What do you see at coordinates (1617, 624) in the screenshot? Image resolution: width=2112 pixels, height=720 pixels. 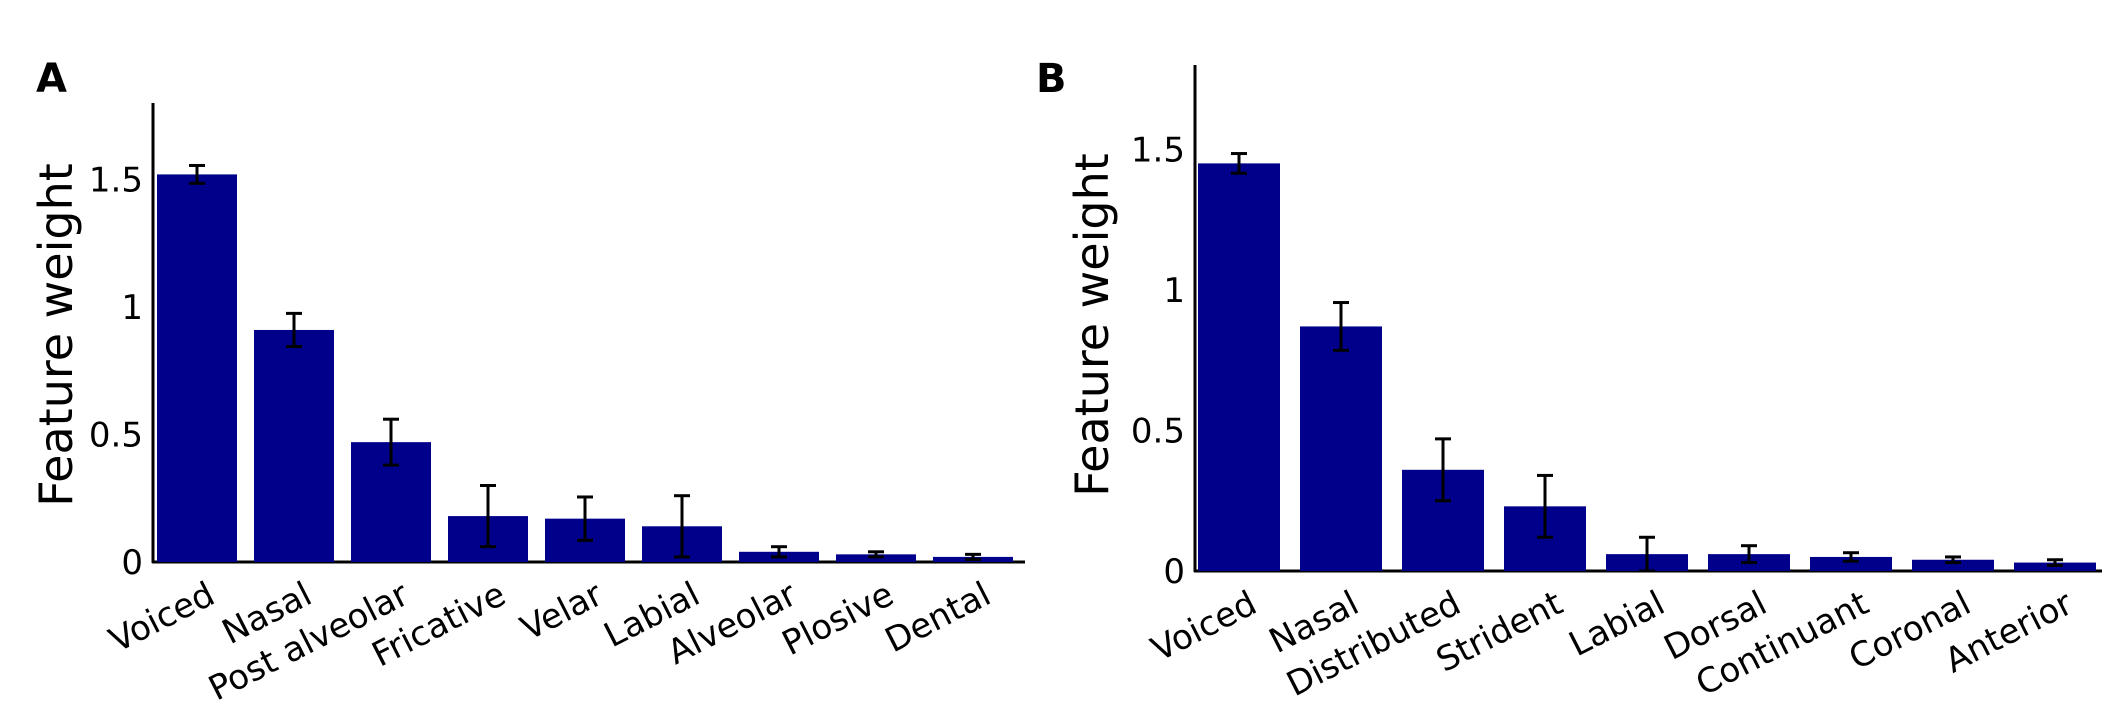 I see `x-tick-label: Labial` at bounding box center [1617, 624].